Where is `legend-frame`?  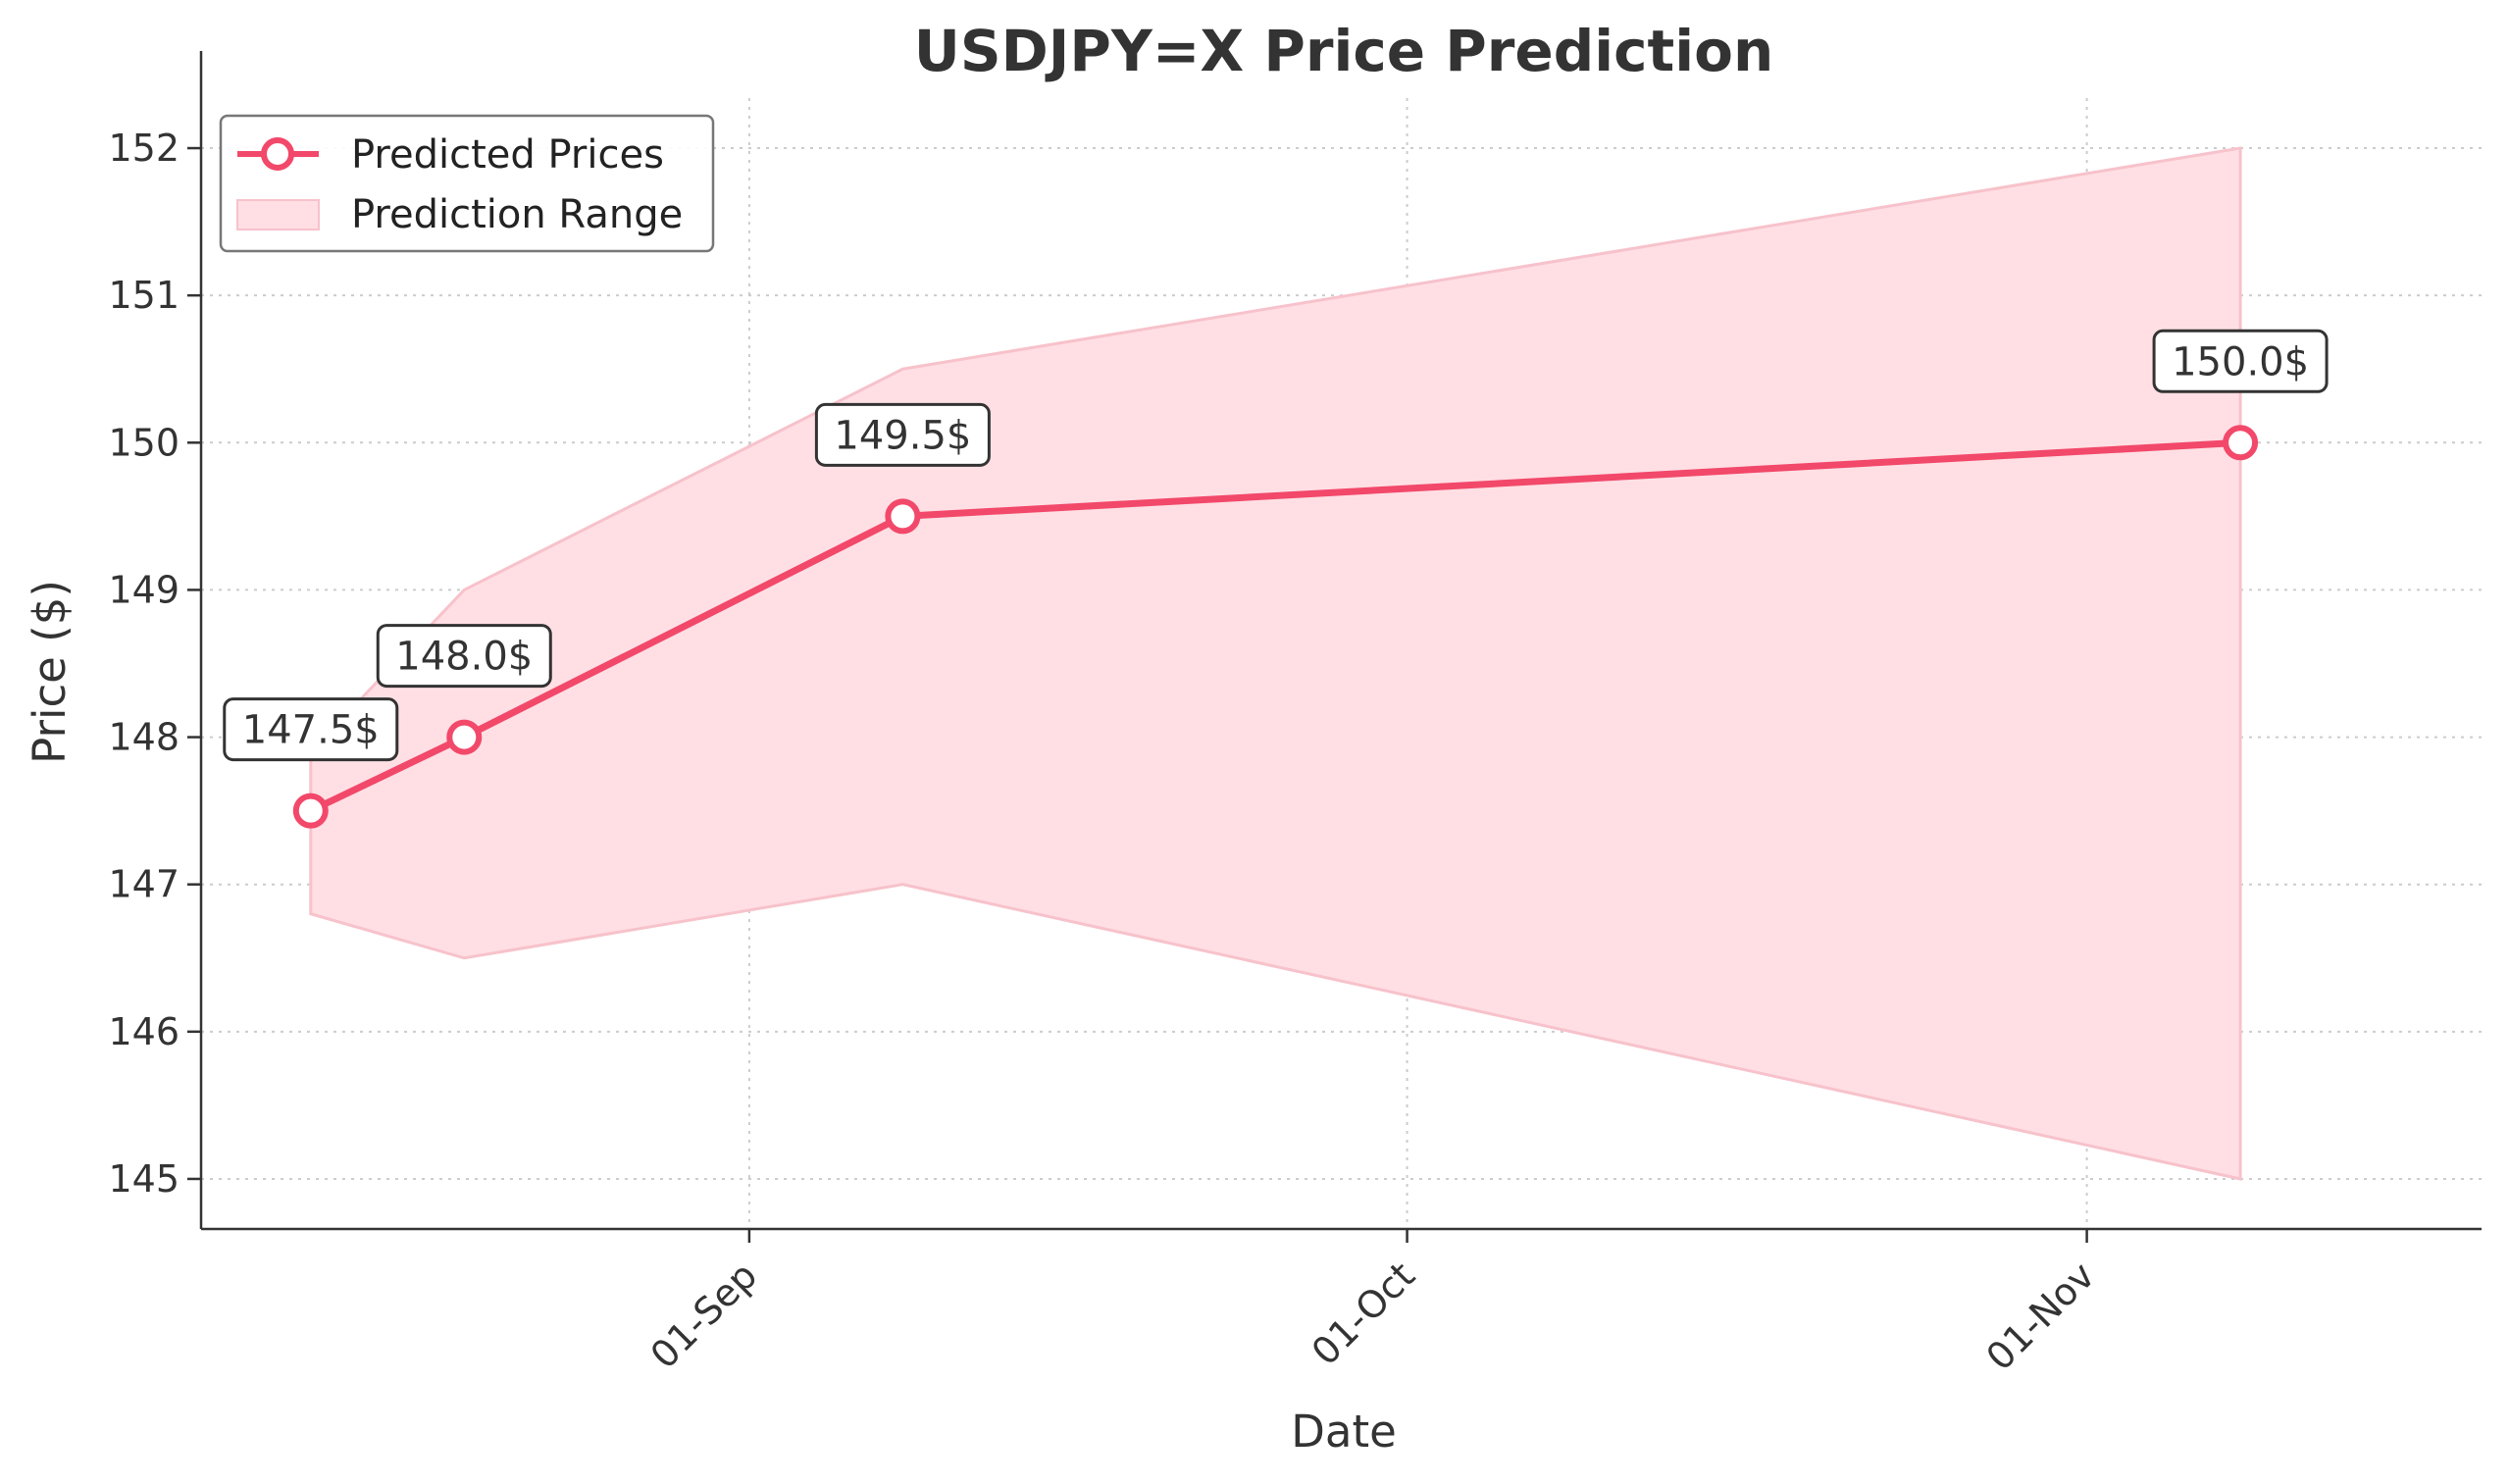 legend-frame is located at coordinates (467, 183).